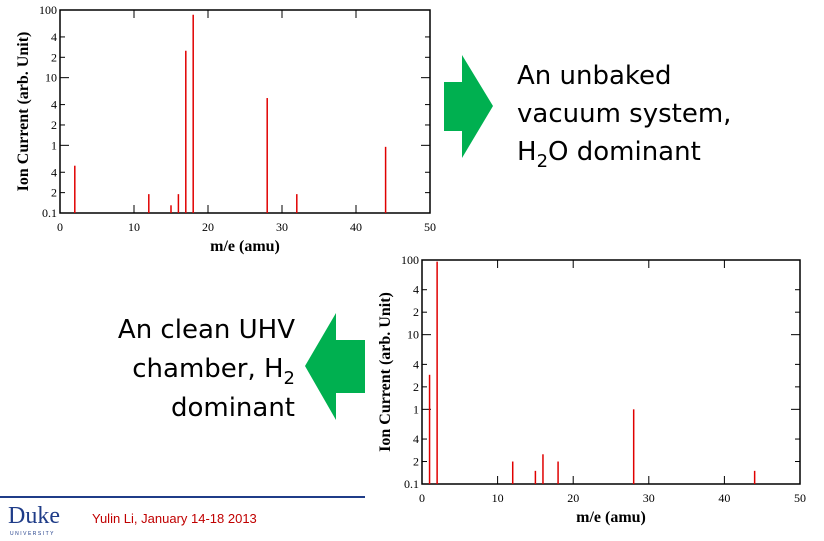  What do you see at coordinates (206, 330) in the screenshot?
I see `note-line: An clean UHV` at bounding box center [206, 330].